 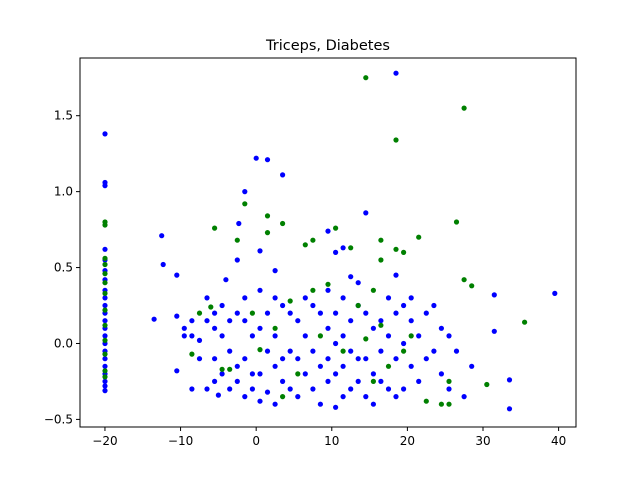 What do you see at coordinates (58, 419) in the screenshot?
I see `y-tick-label: −0.5` at bounding box center [58, 419].